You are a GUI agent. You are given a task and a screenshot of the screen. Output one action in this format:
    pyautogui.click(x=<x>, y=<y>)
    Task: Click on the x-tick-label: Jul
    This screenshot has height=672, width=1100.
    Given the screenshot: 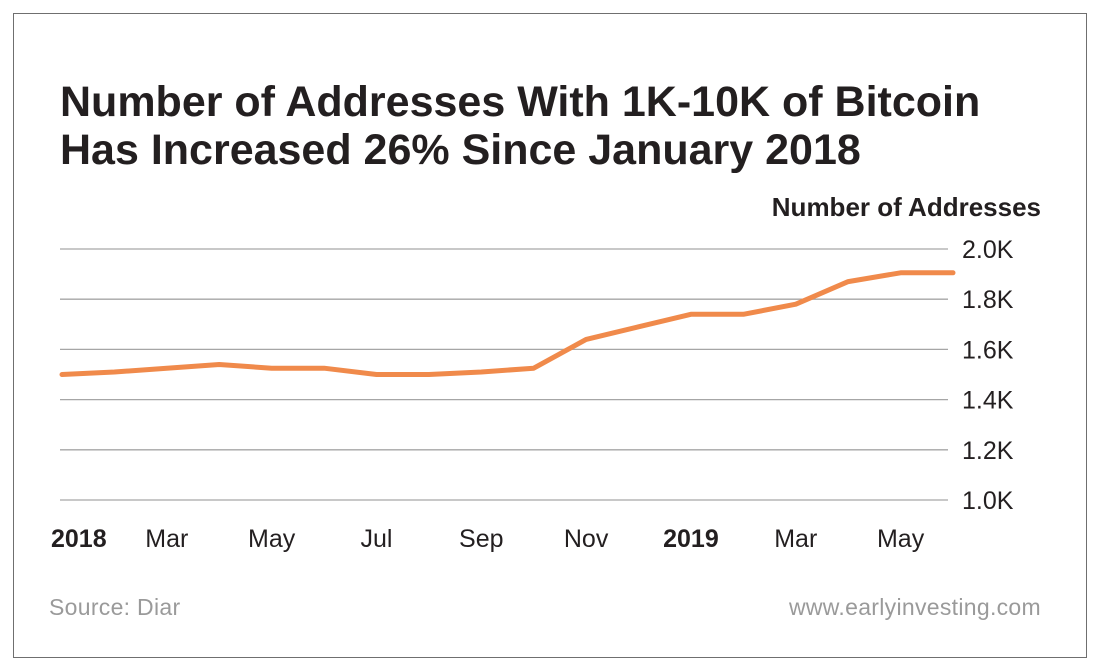 What is the action you would take?
    pyautogui.click(x=376, y=539)
    